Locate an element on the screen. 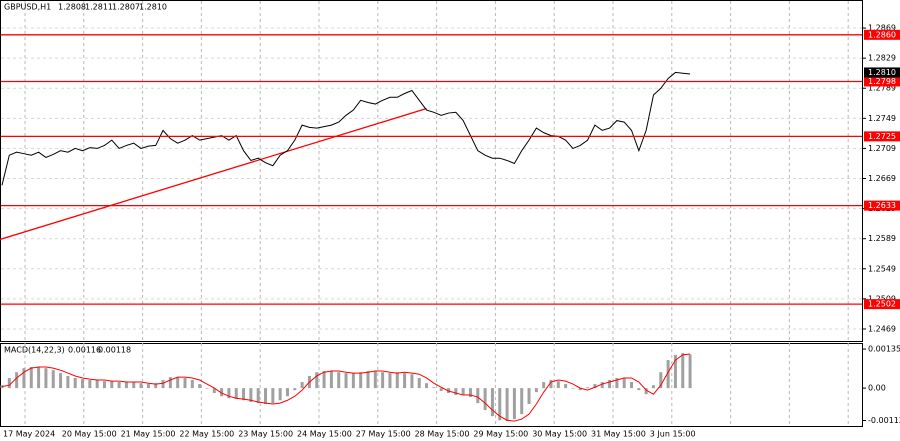  y-tick-label: 1.2549 is located at coordinates (882, 268).